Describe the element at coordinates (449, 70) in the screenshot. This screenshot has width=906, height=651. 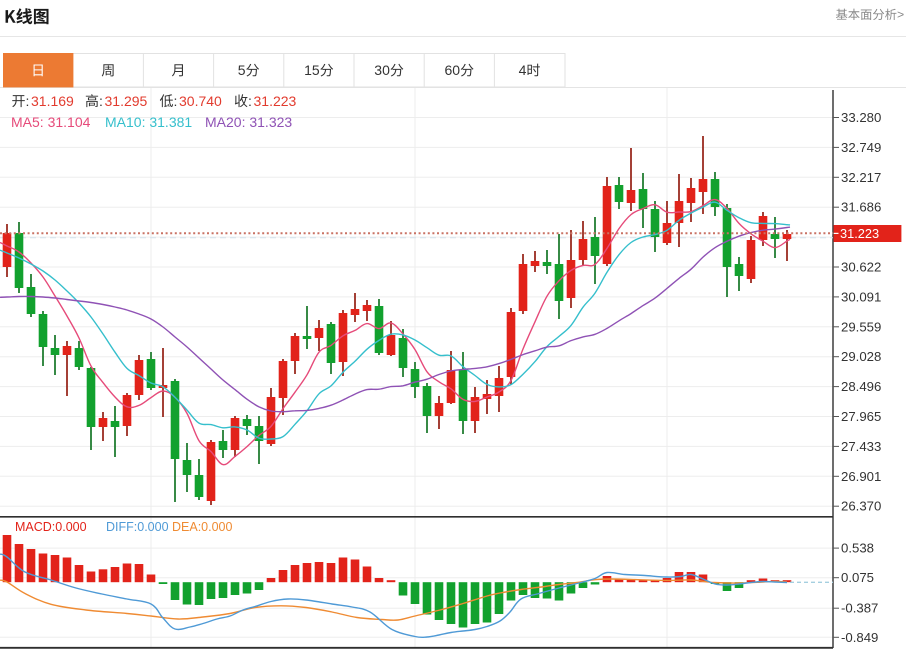
I see `svg-text: 6` at that location.